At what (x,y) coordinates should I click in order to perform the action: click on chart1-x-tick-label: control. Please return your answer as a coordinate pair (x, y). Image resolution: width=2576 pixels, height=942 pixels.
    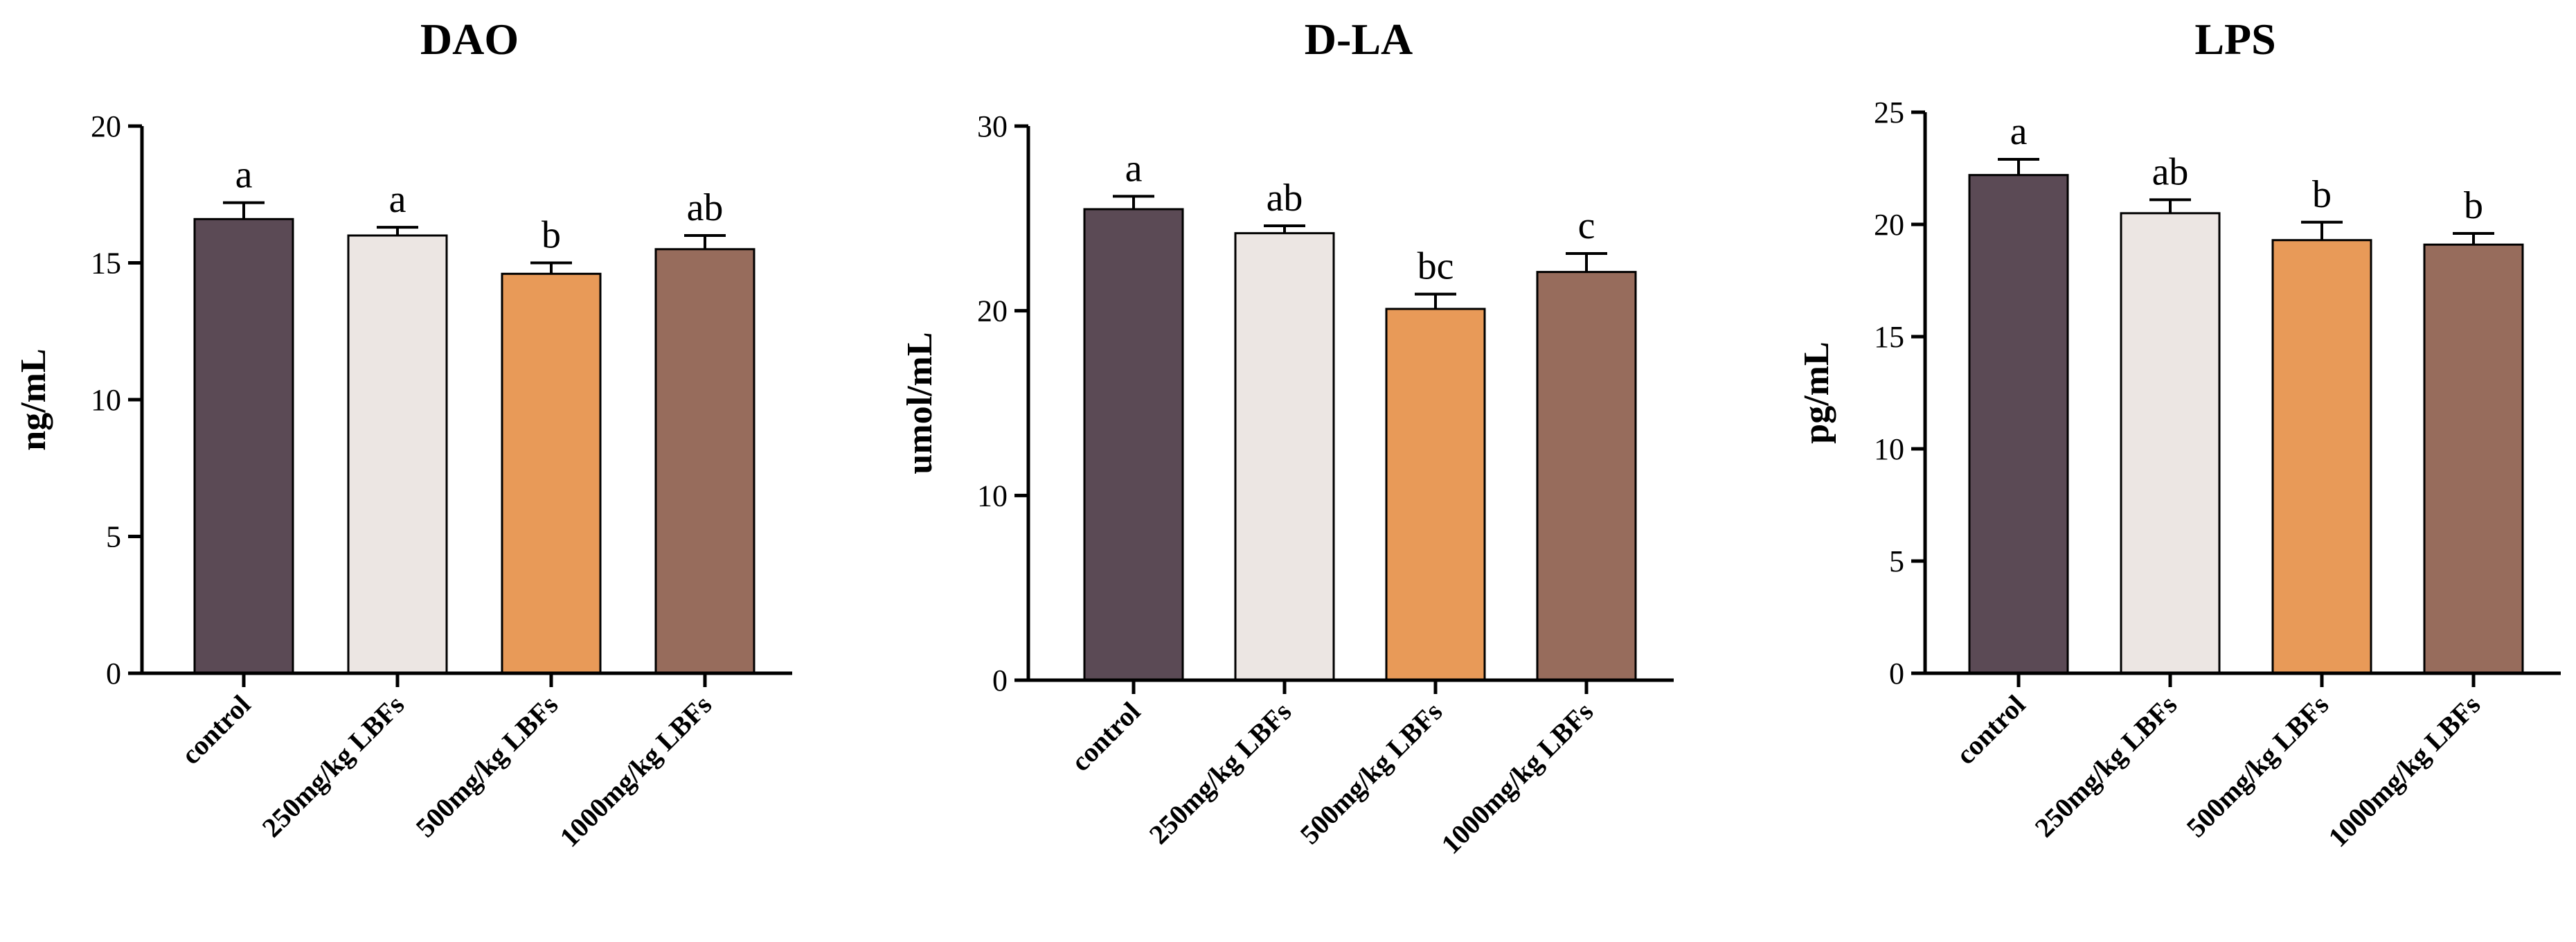
    Looking at the image, I should click on (216, 730).